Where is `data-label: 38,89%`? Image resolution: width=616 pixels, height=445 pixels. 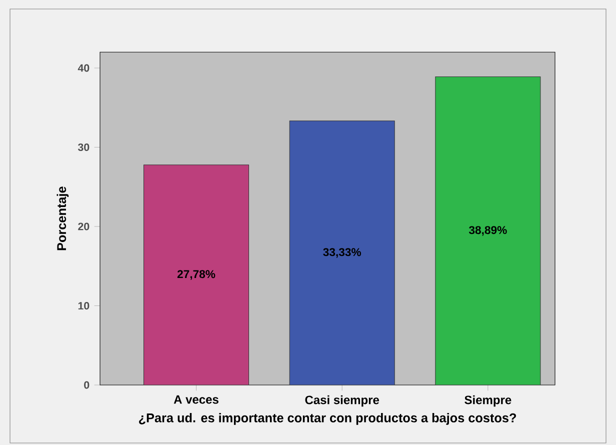
data-label: 38,89% is located at coordinates (487, 231).